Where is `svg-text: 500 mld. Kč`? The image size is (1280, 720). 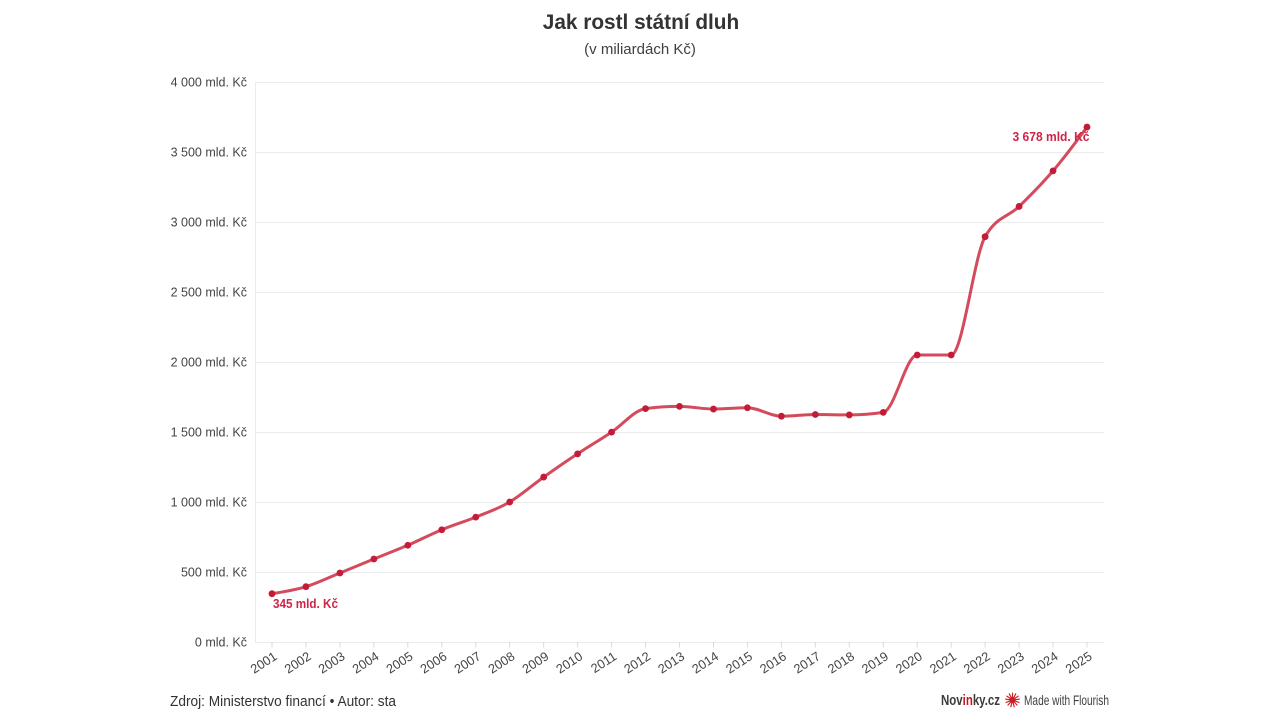
svg-text: 500 mld. Kč is located at coordinates (214, 573).